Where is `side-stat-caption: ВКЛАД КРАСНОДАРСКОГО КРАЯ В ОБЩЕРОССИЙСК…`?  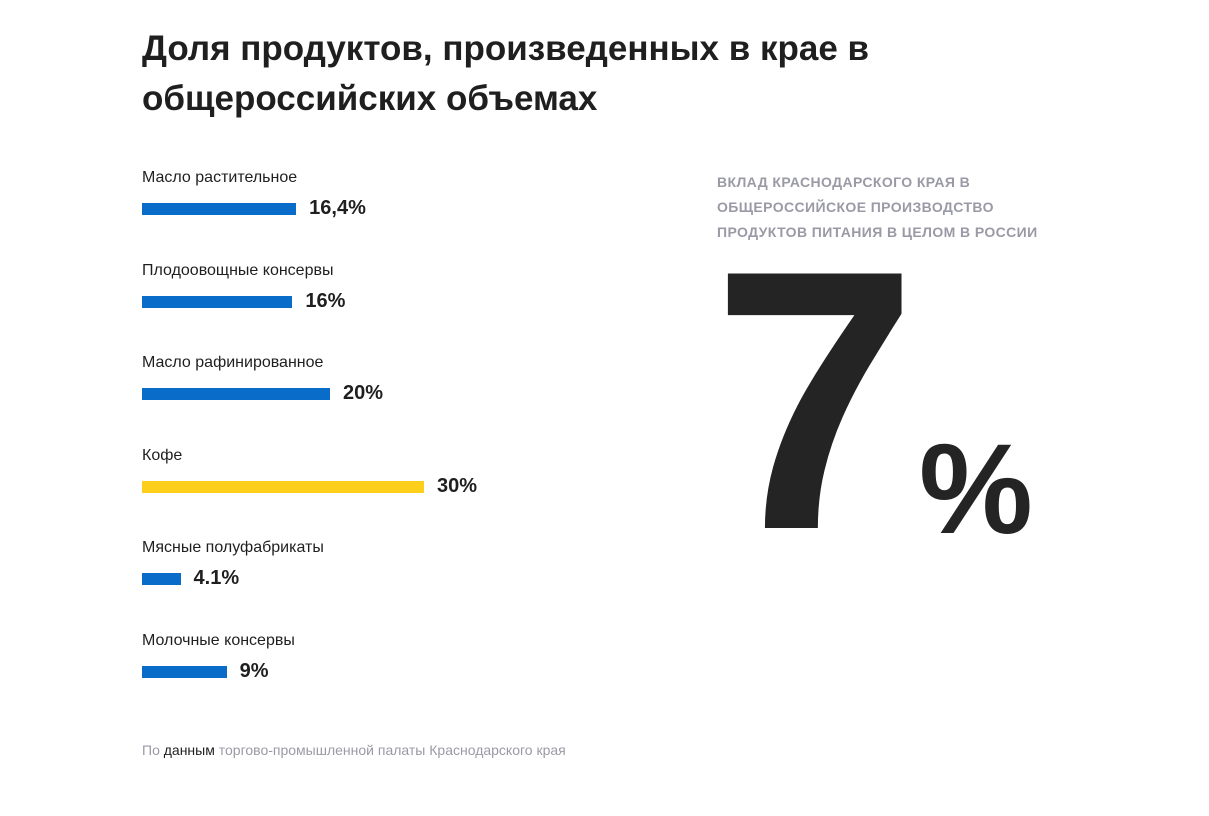 side-stat-caption: ВКЛАД КРАСНОДАРСКОГО КРАЯ В ОБЩЕРОССИЙСК… is located at coordinates (877, 207).